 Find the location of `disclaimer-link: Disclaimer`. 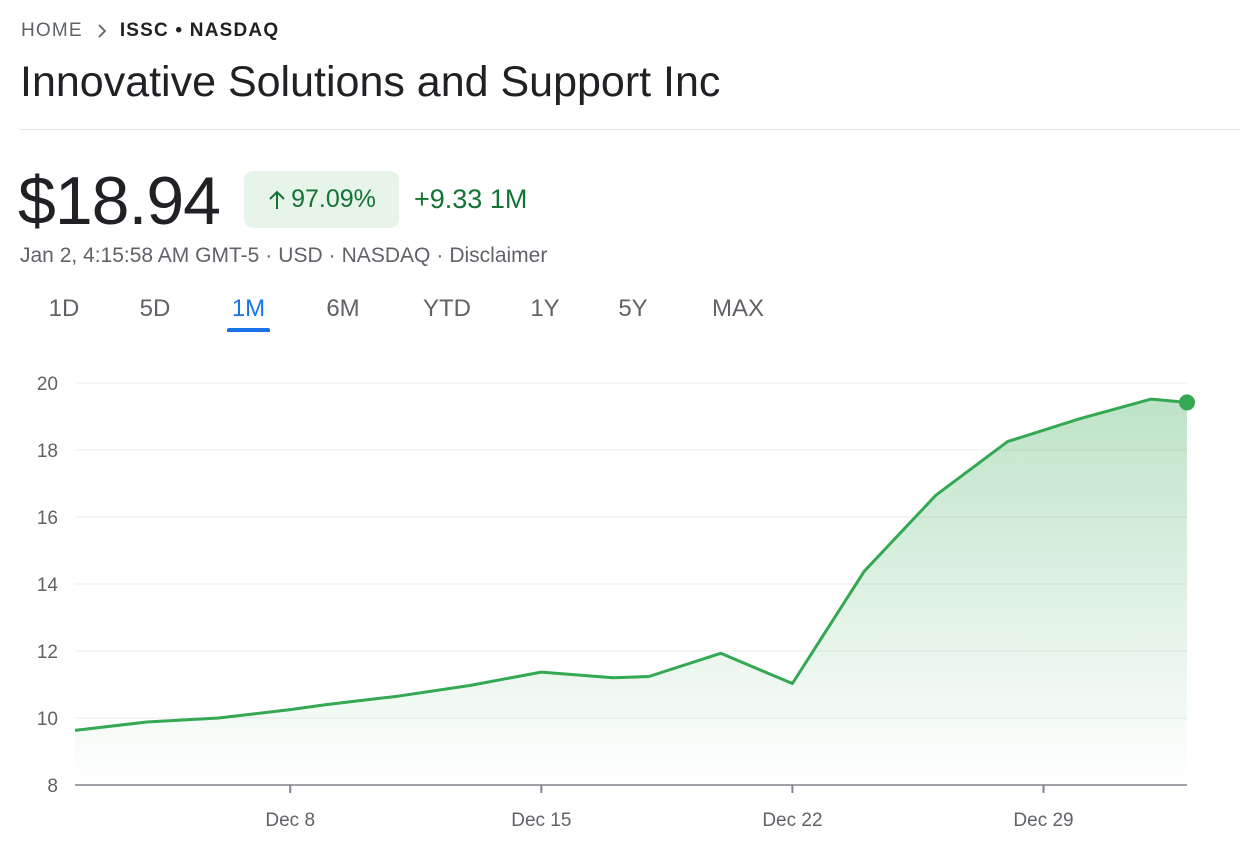

disclaimer-link: Disclaimer is located at coordinates (498, 255).